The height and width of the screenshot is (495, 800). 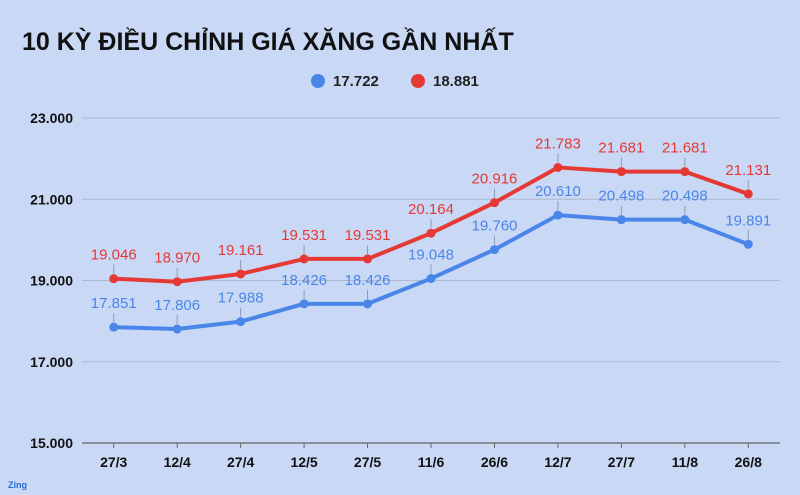 What do you see at coordinates (748, 170) in the screenshot?
I see `data-label: 21.131` at bounding box center [748, 170].